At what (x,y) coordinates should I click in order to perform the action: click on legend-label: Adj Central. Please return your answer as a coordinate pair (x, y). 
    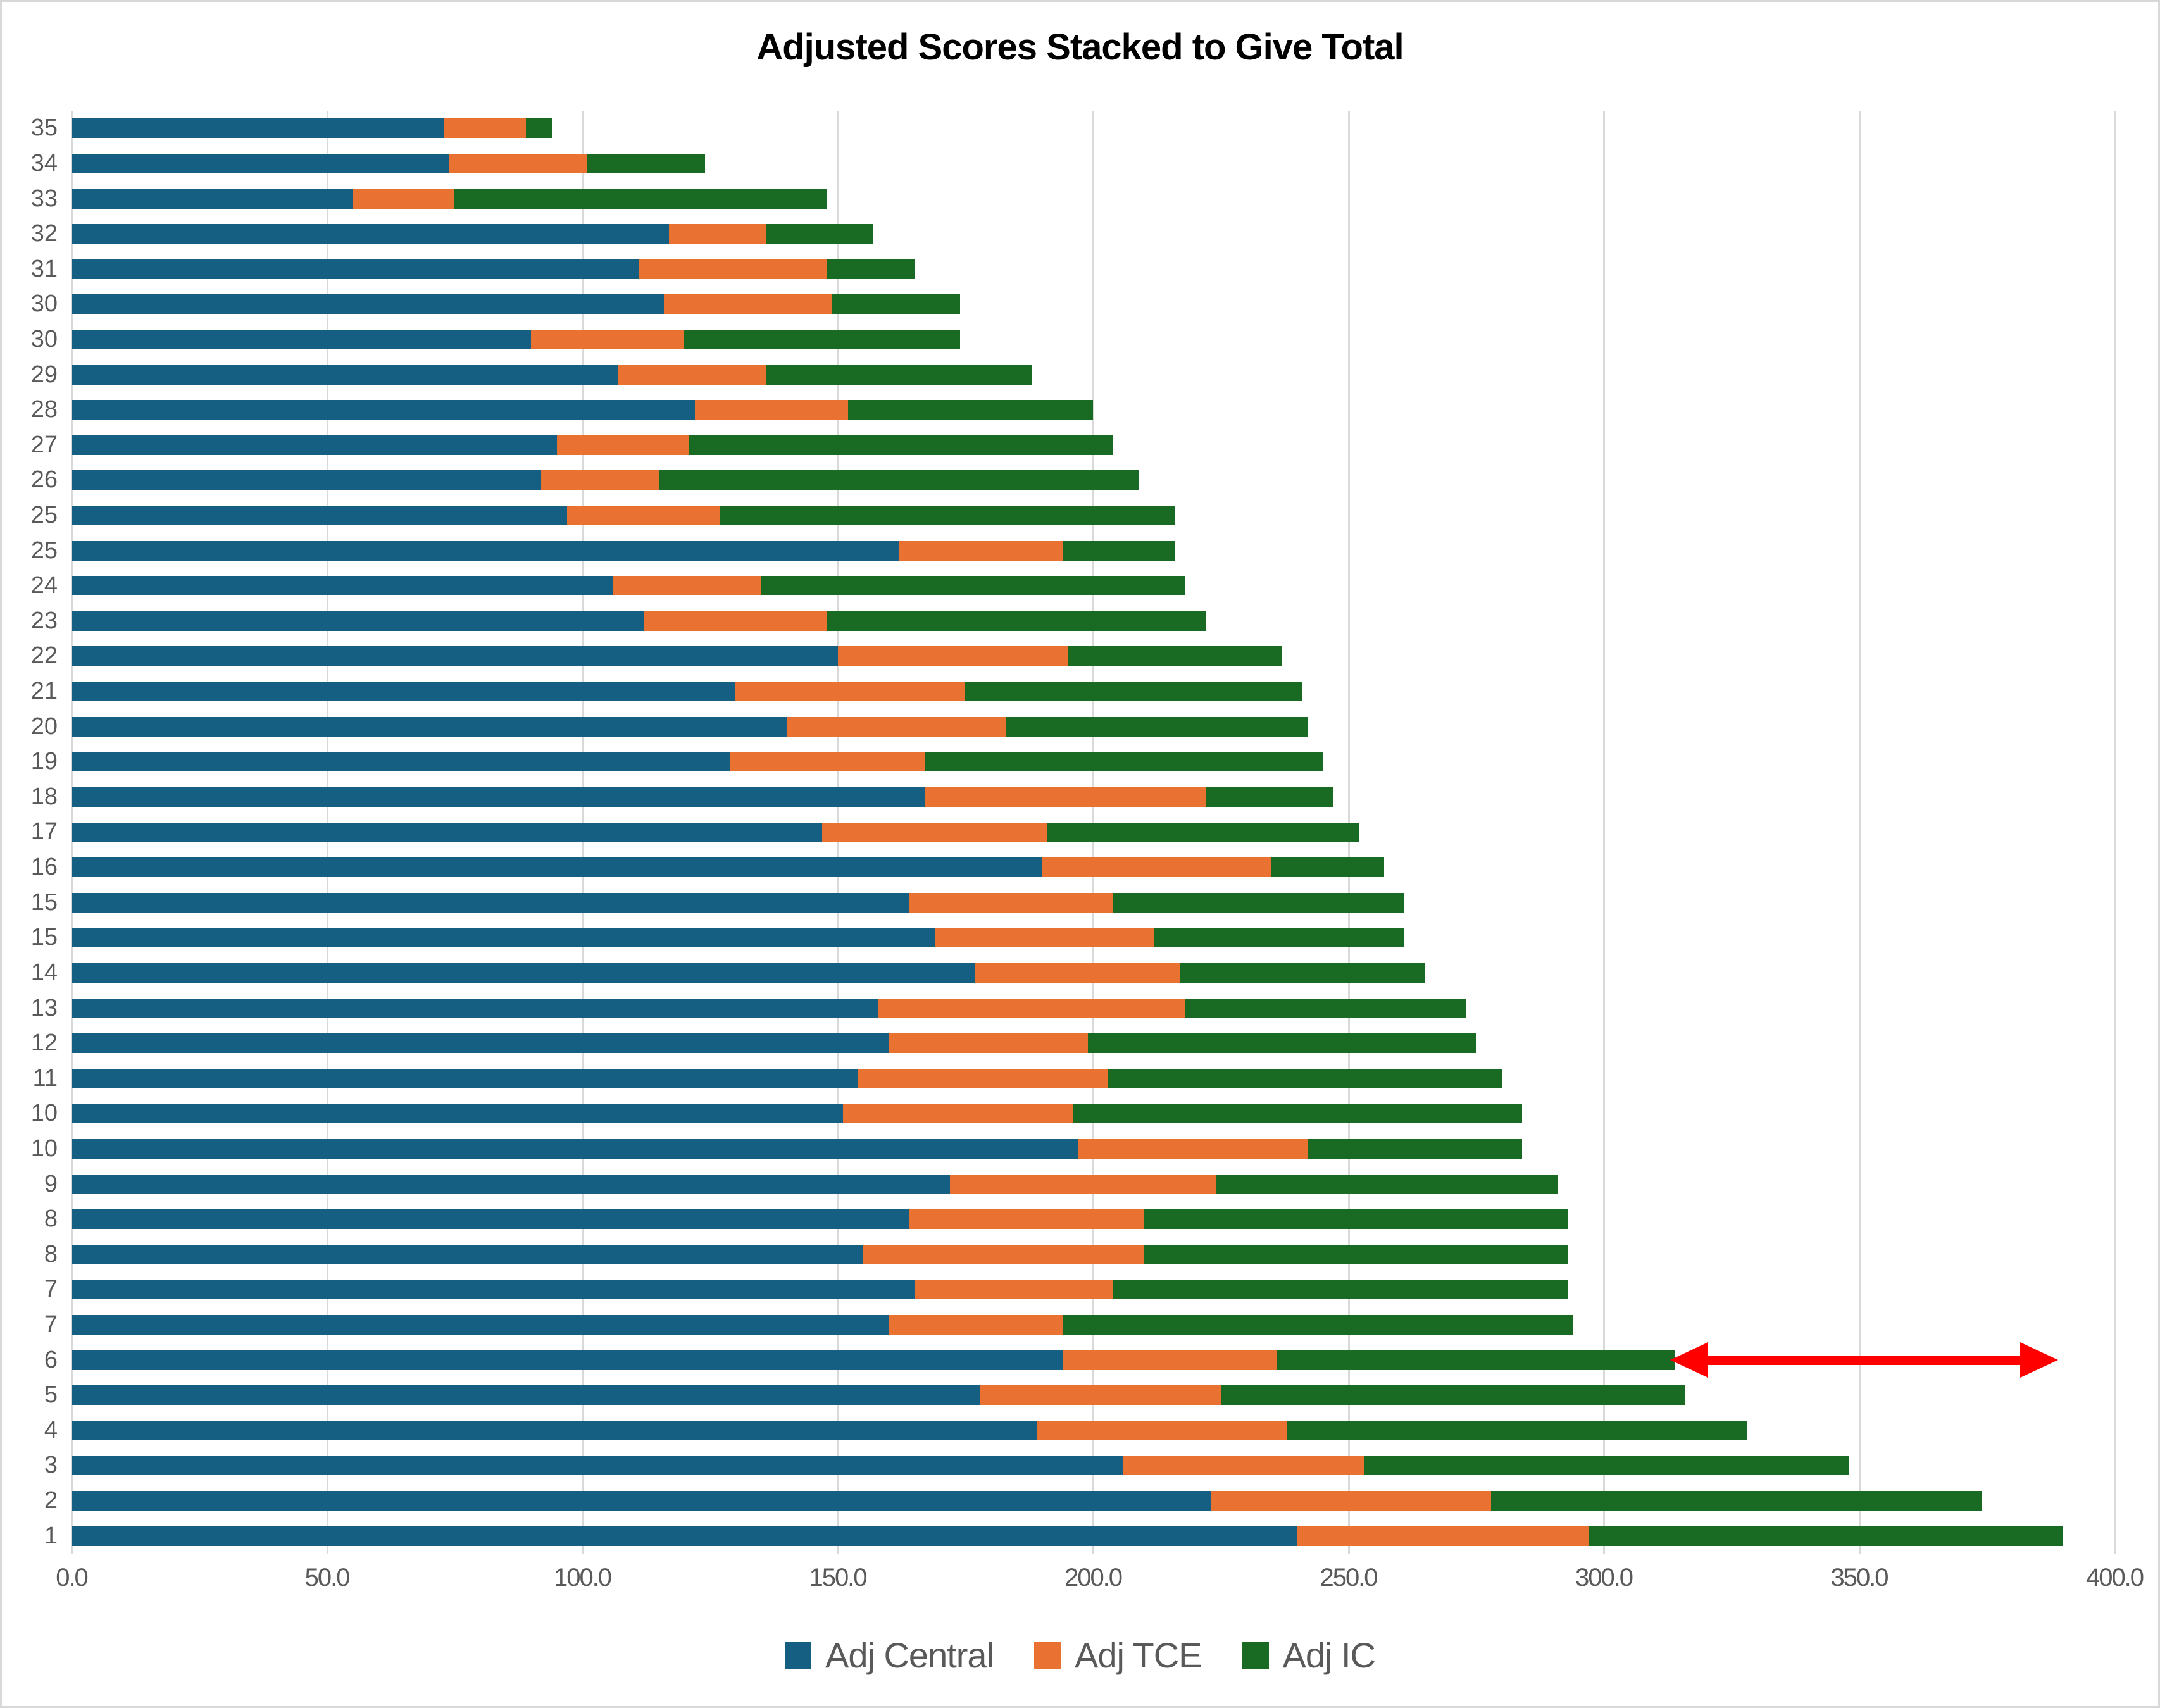
    Looking at the image, I should click on (909, 1655).